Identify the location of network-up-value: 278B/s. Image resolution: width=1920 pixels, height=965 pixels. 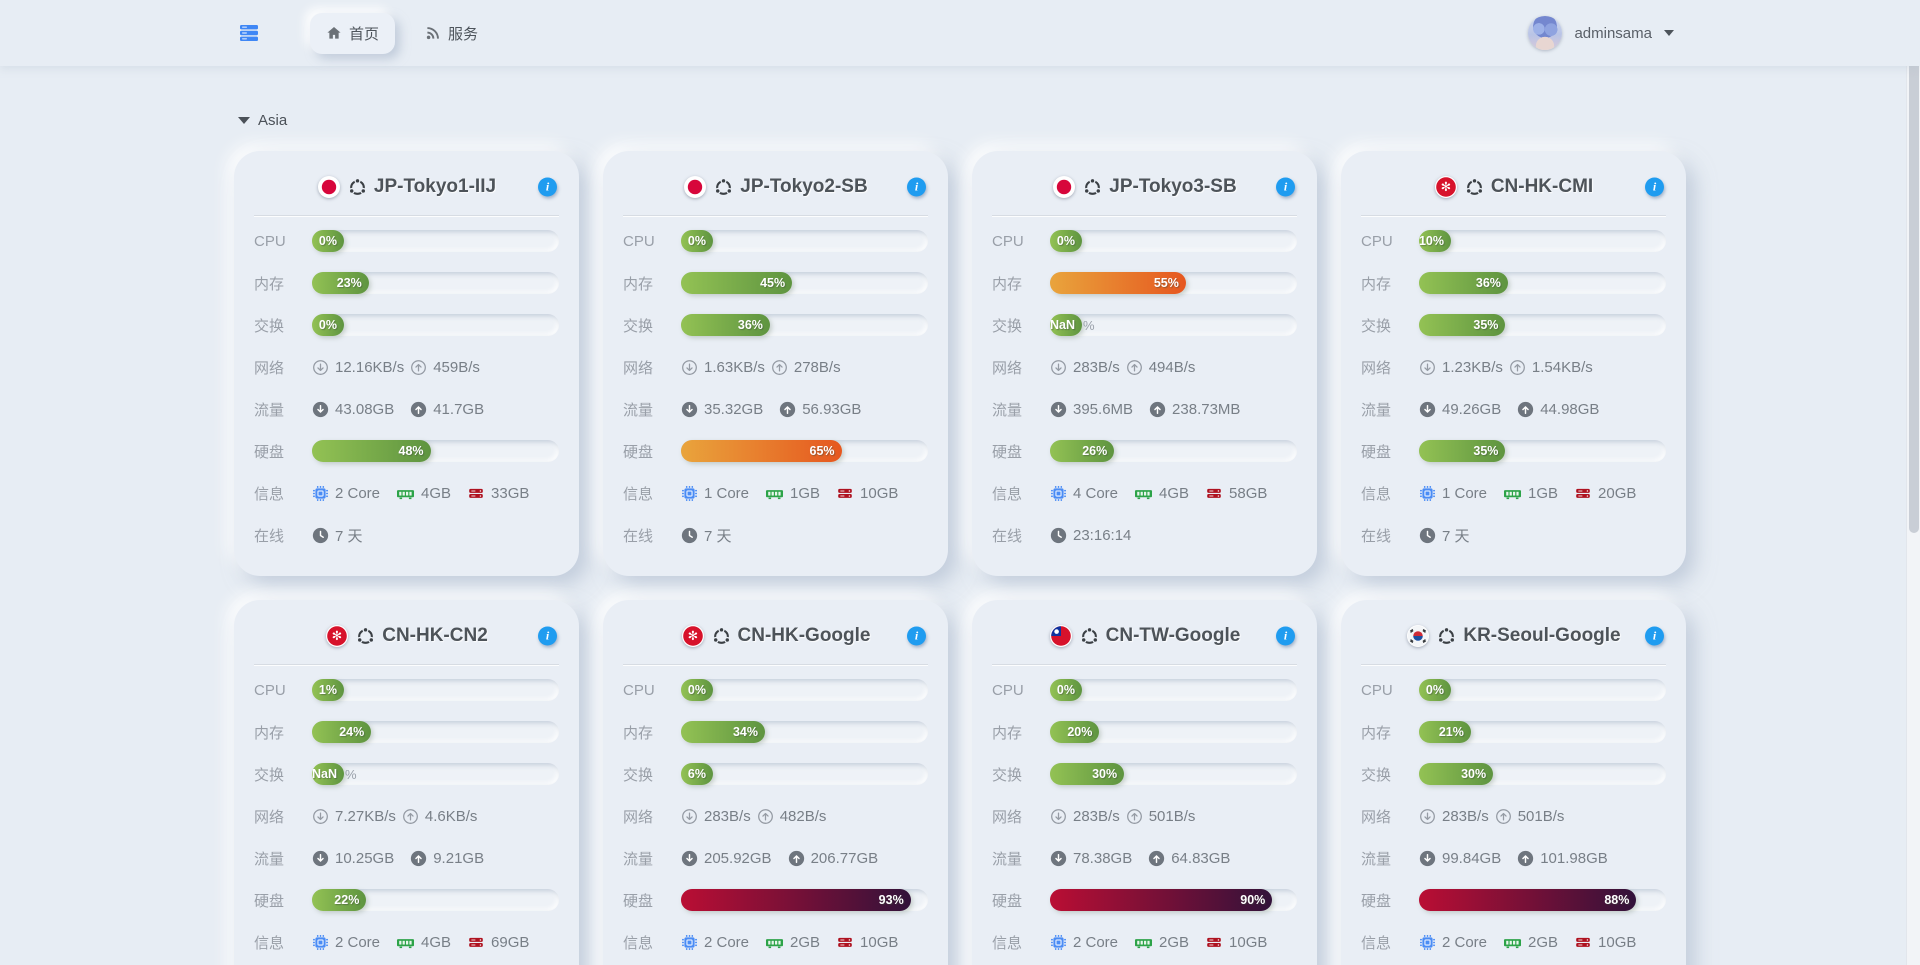
(817, 367).